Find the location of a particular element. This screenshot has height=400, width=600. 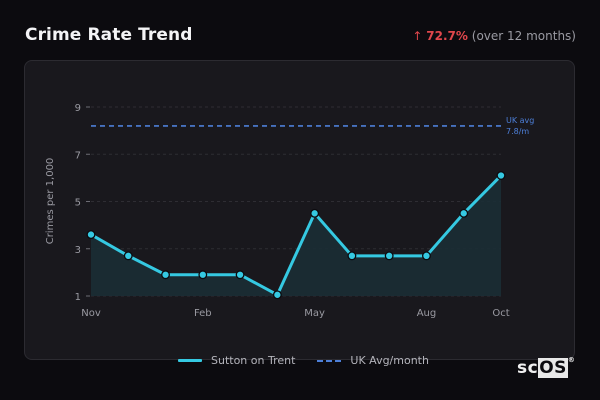

y-tick-label: 3 is located at coordinates (78, 250).